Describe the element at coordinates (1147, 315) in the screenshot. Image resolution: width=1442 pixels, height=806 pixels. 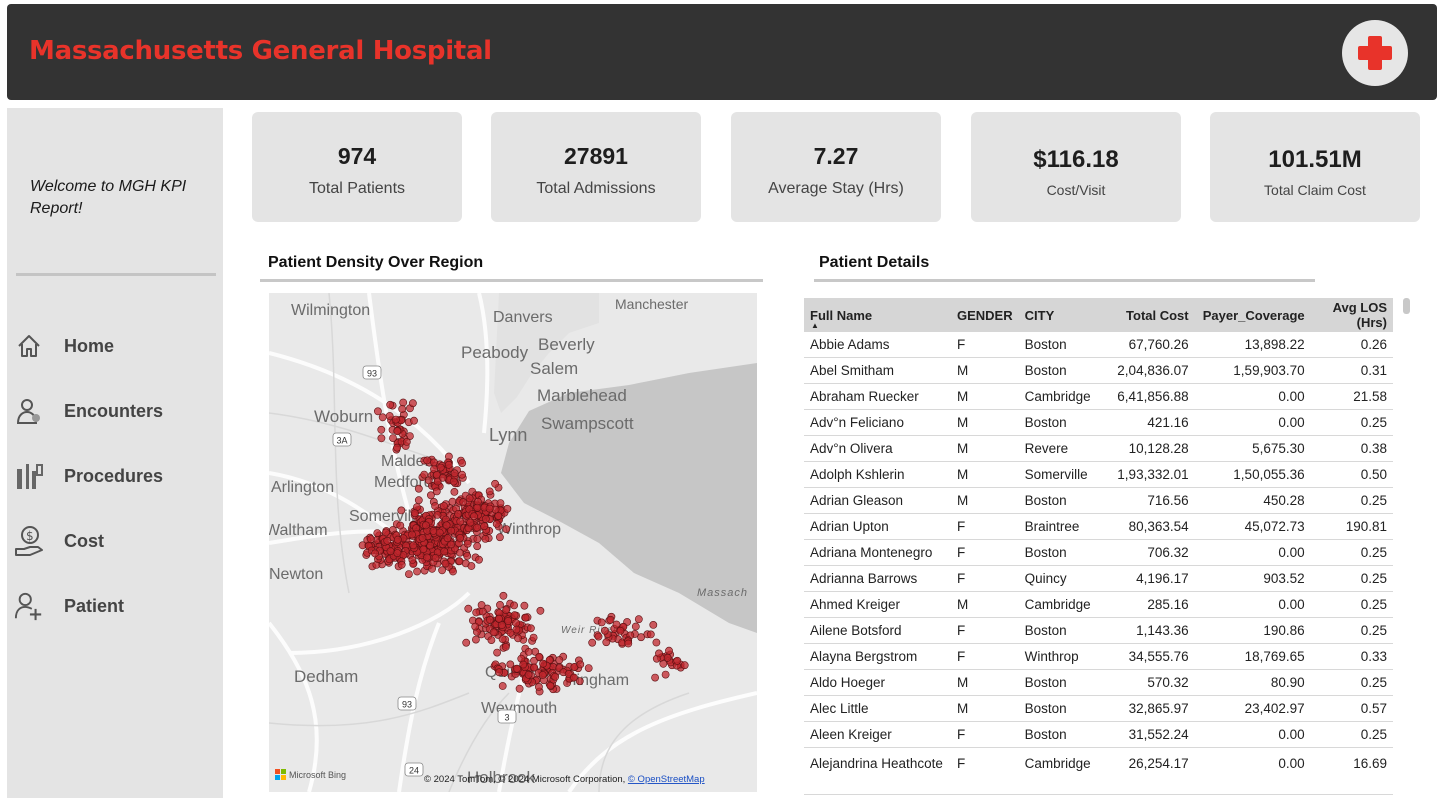
I see `column-header-total-cost: Total Cost` at that location.